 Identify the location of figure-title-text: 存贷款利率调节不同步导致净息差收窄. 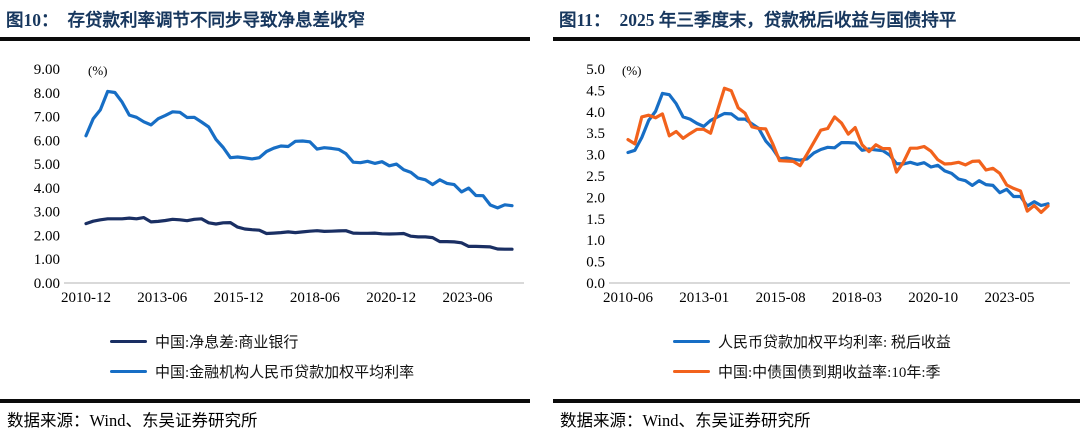
(216, 20).